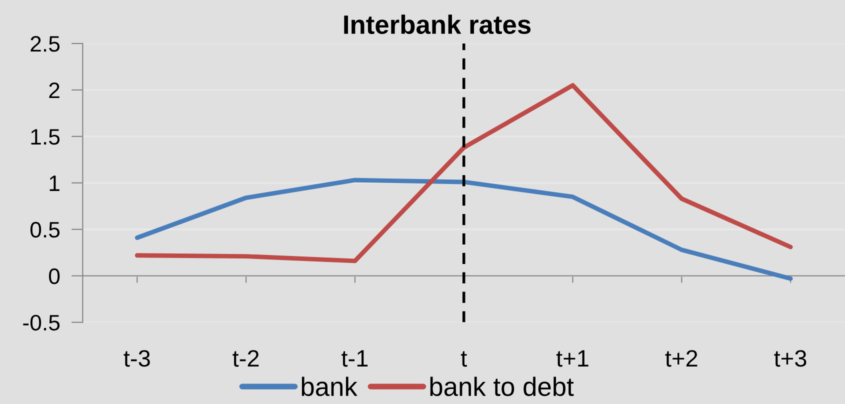 The height and width of the screenshot is (404, 845). What do you see at coordinates (502, 386) in the screenshot?
I see `legend-label: bank to debt` at bounding box center [502, 386].